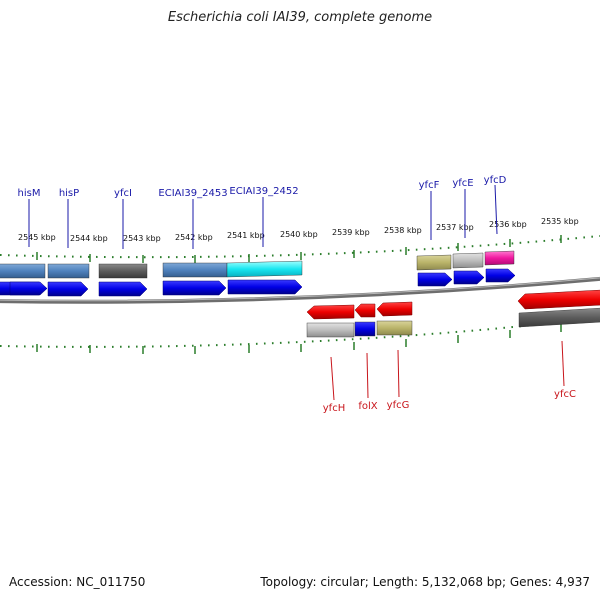 The image size is (600, 600). Describe the element at coordinates (365, 329) in the screenshot. I see `feature-bar-folx` at that location.